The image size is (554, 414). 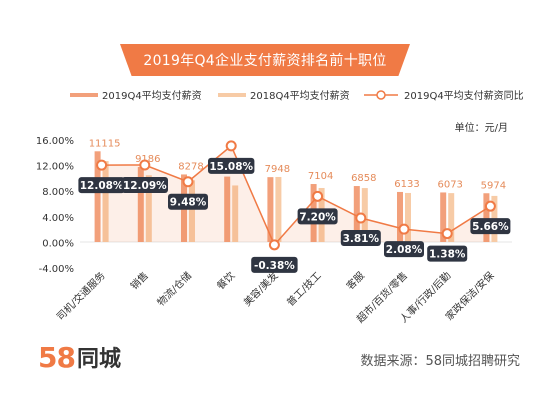 I want to click on x-tick-label: 餐饮, so click(x=225, y=280).